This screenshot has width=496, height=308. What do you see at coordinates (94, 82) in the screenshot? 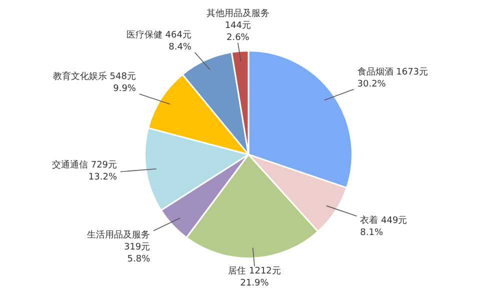
I see `slice-label: 教育文化娱乐 548元 9.9%` at bounding box center [94, 82].